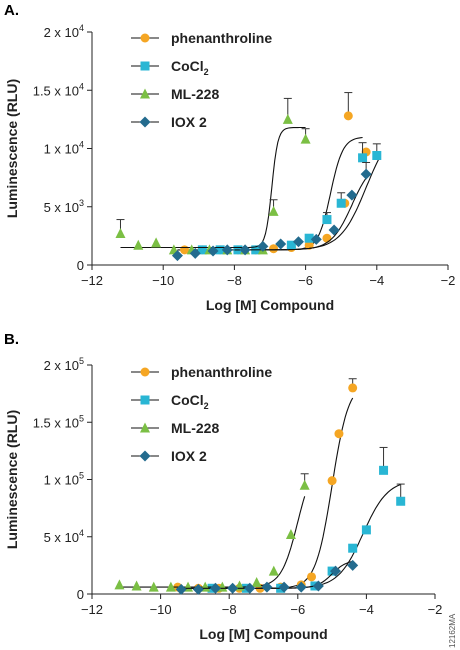  Describe the element at coordinates (58, 421) in the screenshot. I see `y-tick-label: 1.5 x 10⁵` at that location.